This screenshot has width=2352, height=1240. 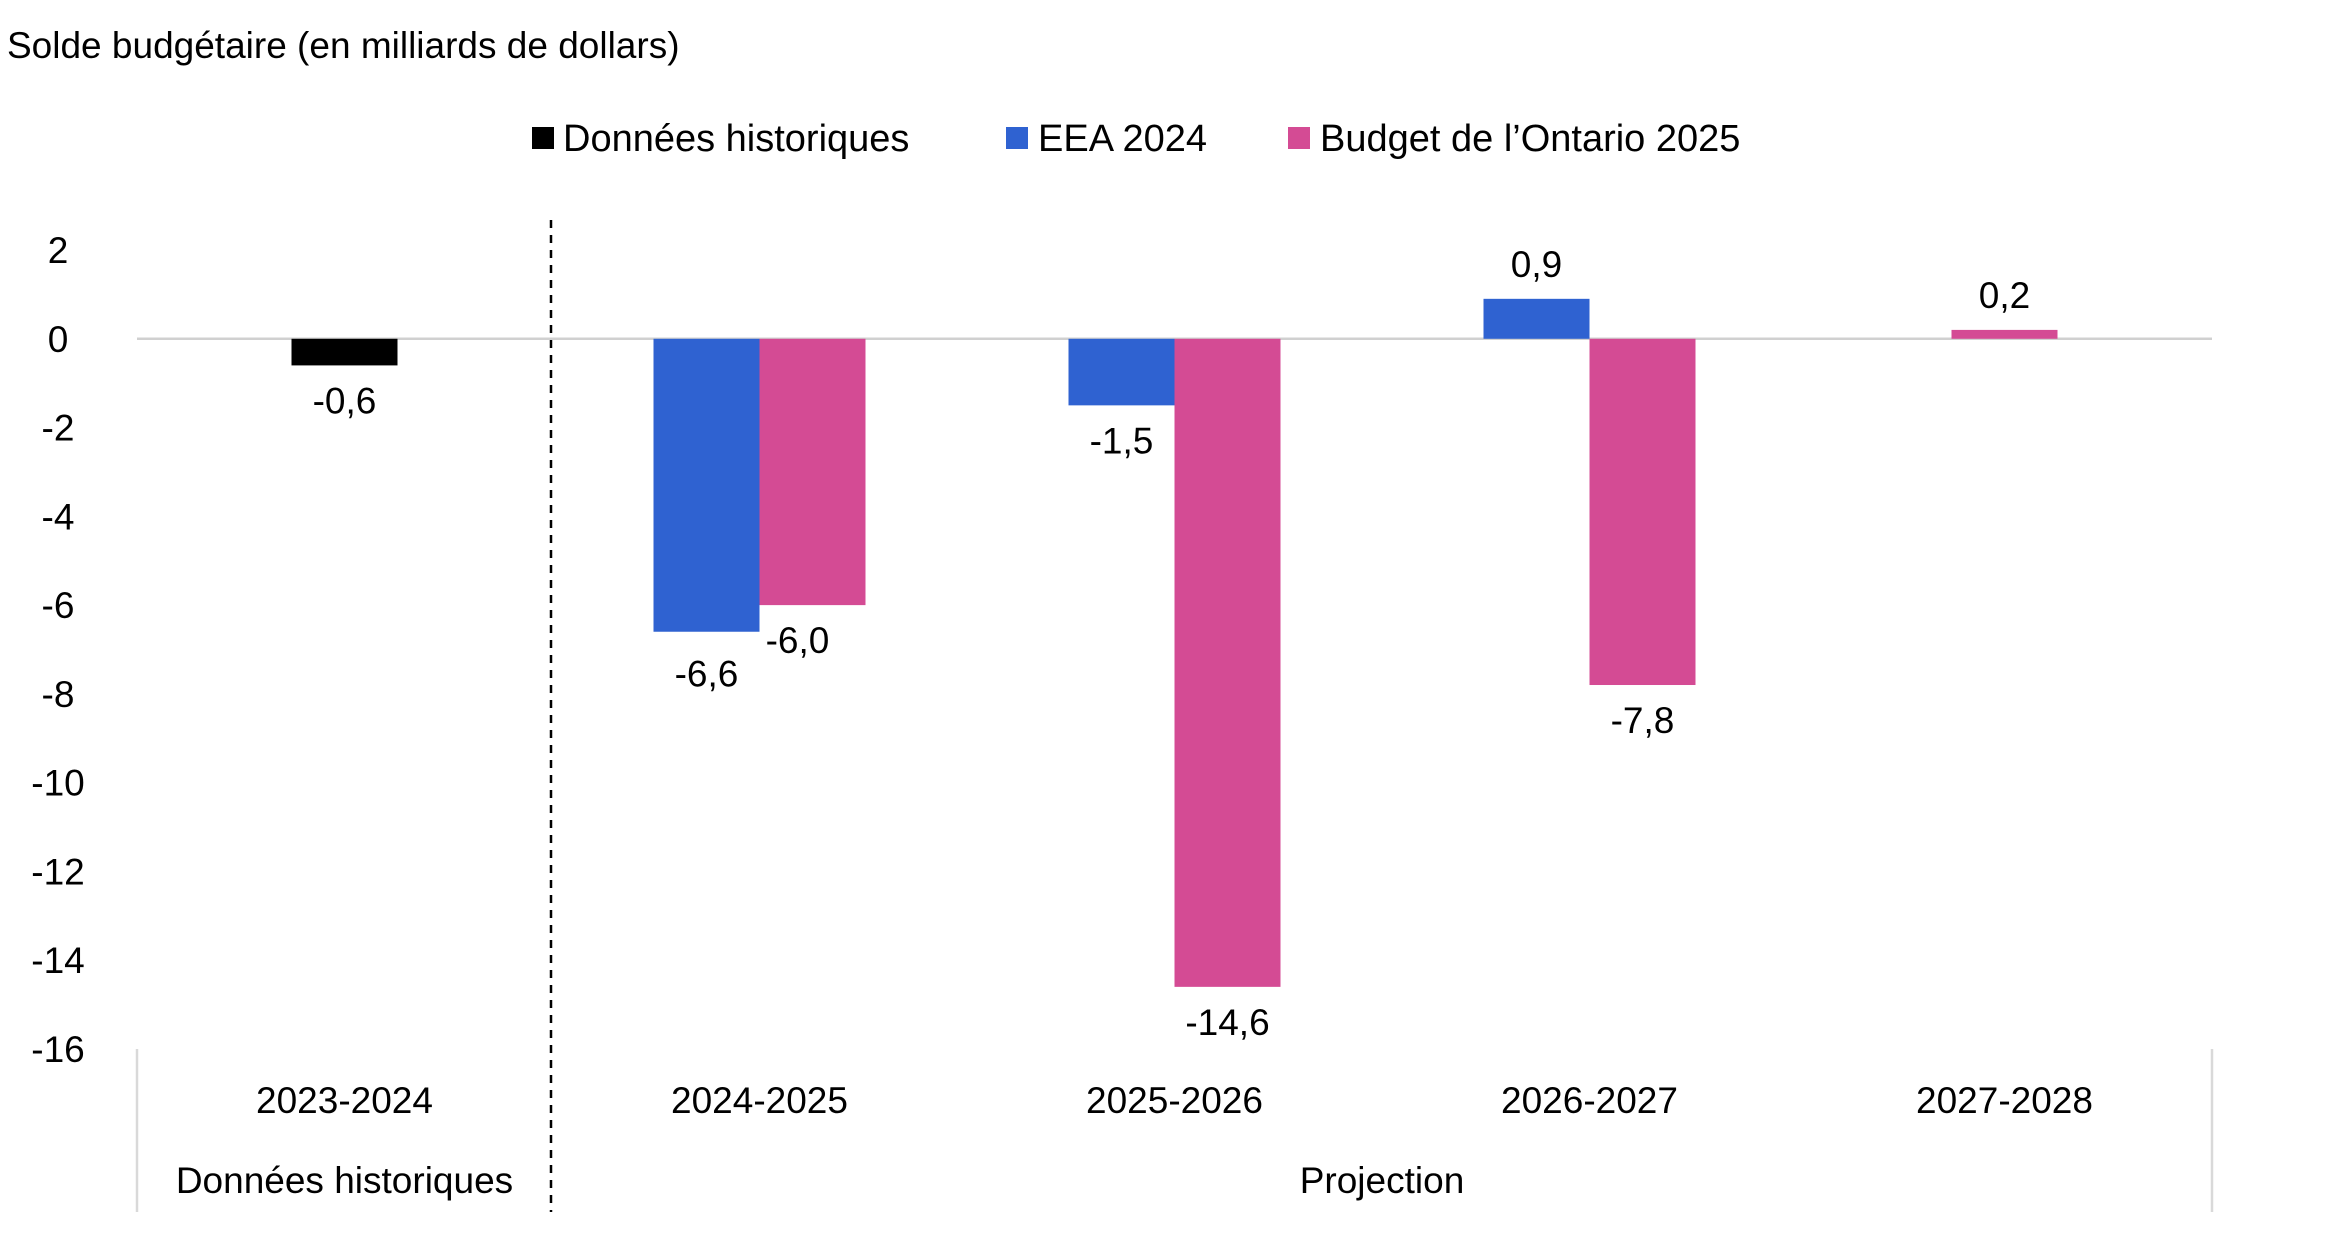 What do you see at coordinates (1382, 1180) in the screenshot?
I see `x-group-label: Projection` at bounding box center [1382, 1180].